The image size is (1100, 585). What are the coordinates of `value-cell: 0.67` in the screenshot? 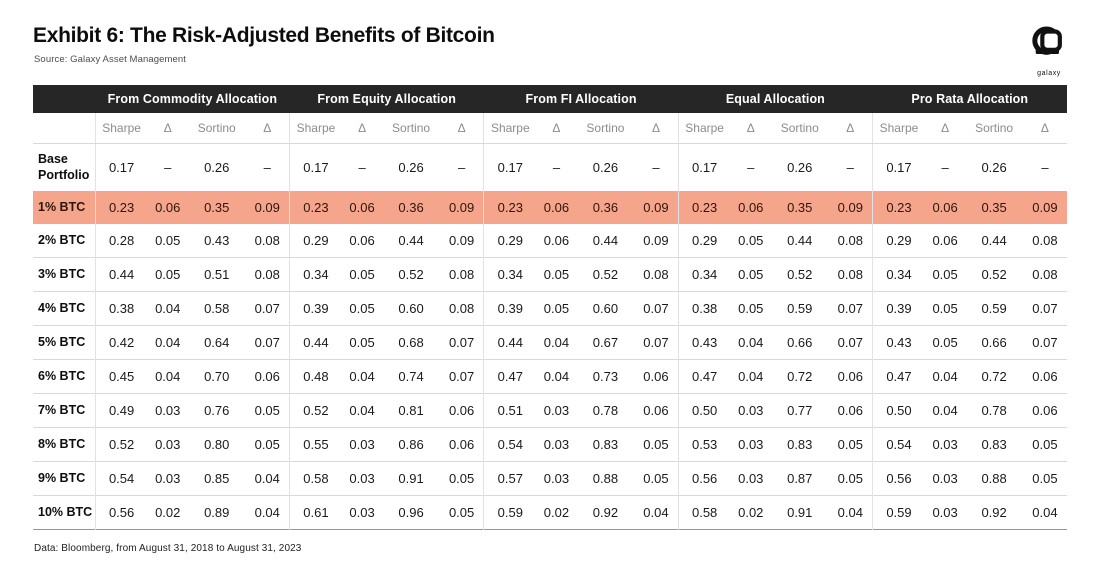 It's located at (605, 343).